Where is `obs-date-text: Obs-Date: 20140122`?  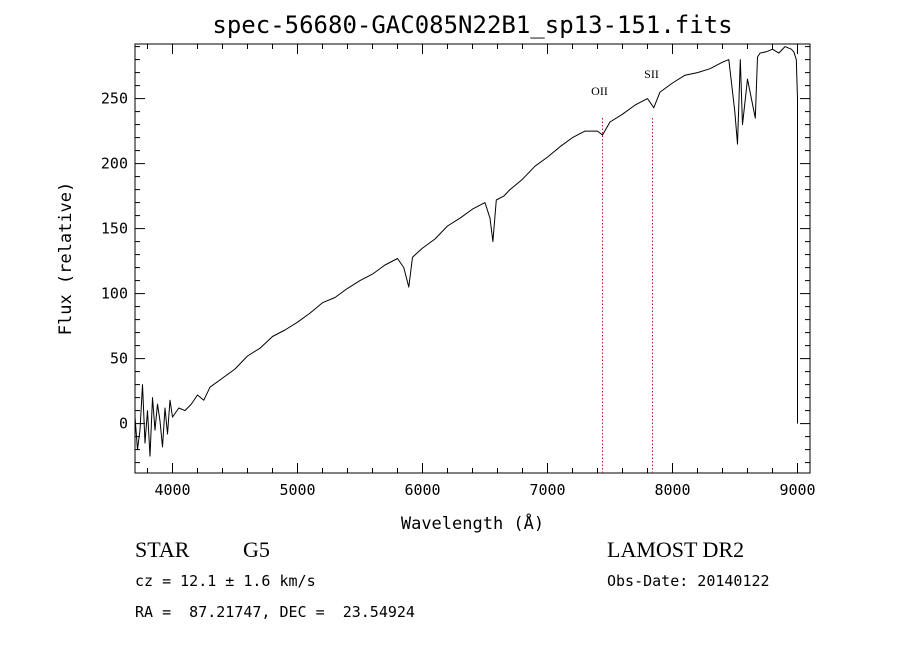
obs-date-text: Obs-Date: 20140122 is located at coordinates (688, 581).